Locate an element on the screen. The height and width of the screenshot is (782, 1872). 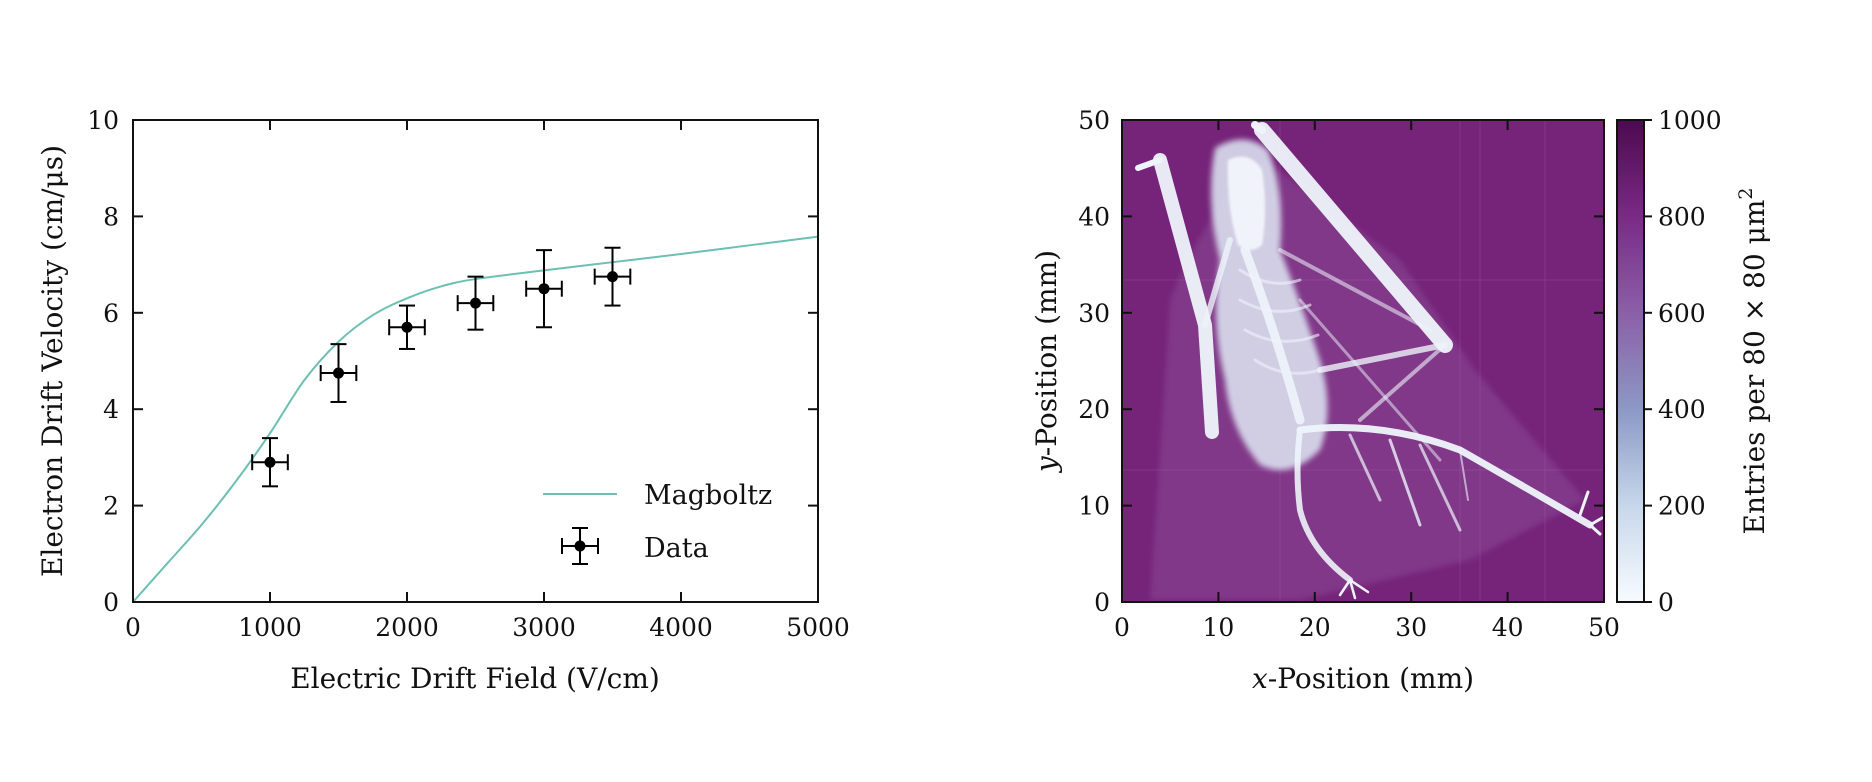
heatmap-y-tick-label: 40 is located at coordinates (1094, 216).